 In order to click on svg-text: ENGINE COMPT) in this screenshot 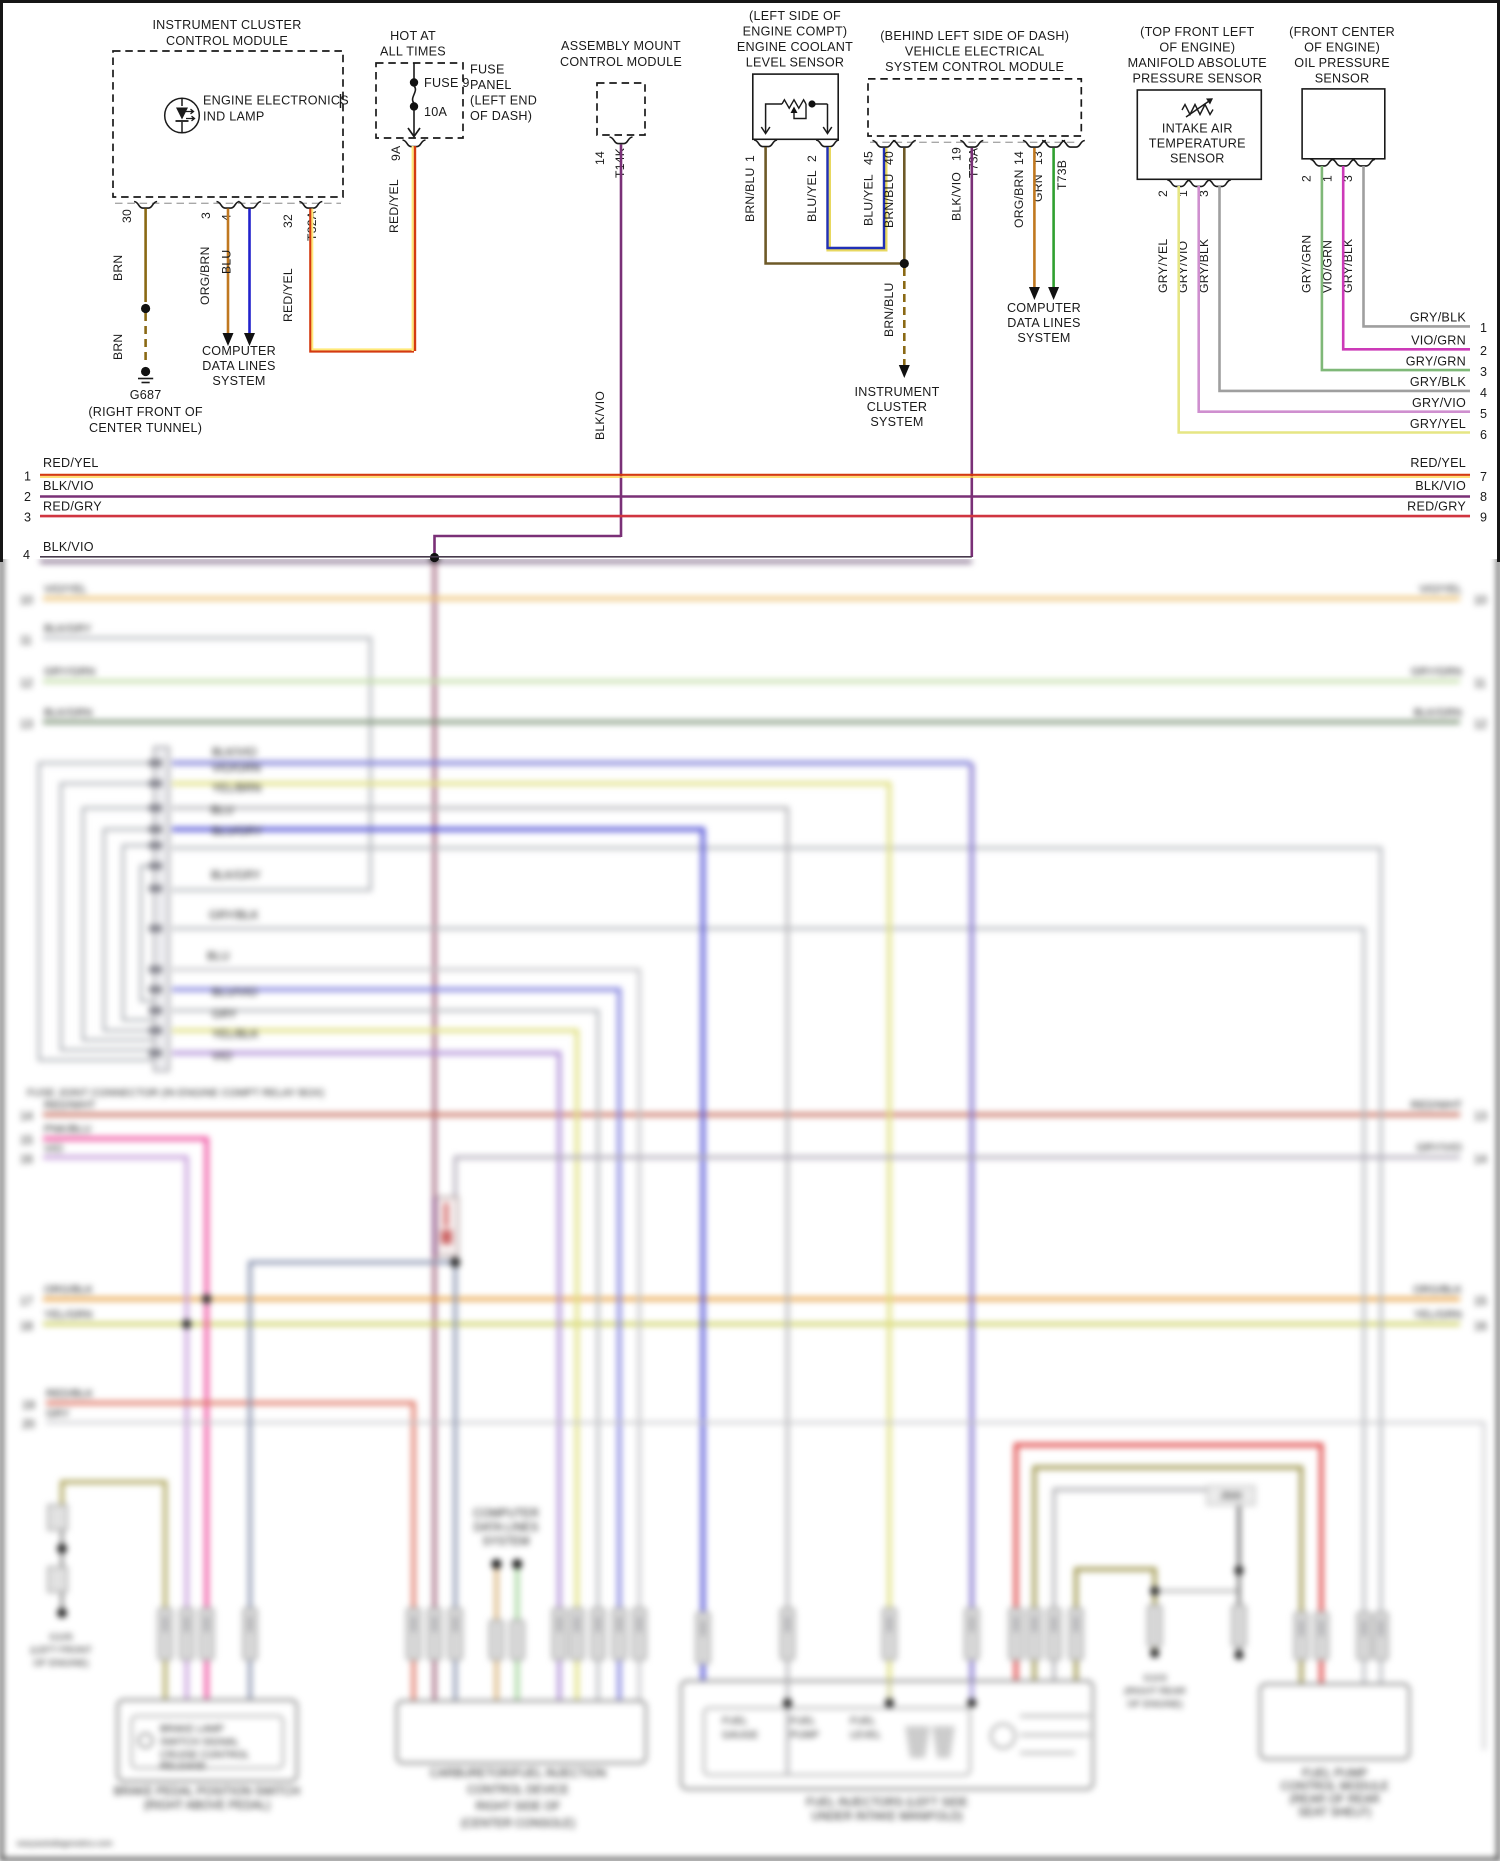, I will do `click(795, 32)`.